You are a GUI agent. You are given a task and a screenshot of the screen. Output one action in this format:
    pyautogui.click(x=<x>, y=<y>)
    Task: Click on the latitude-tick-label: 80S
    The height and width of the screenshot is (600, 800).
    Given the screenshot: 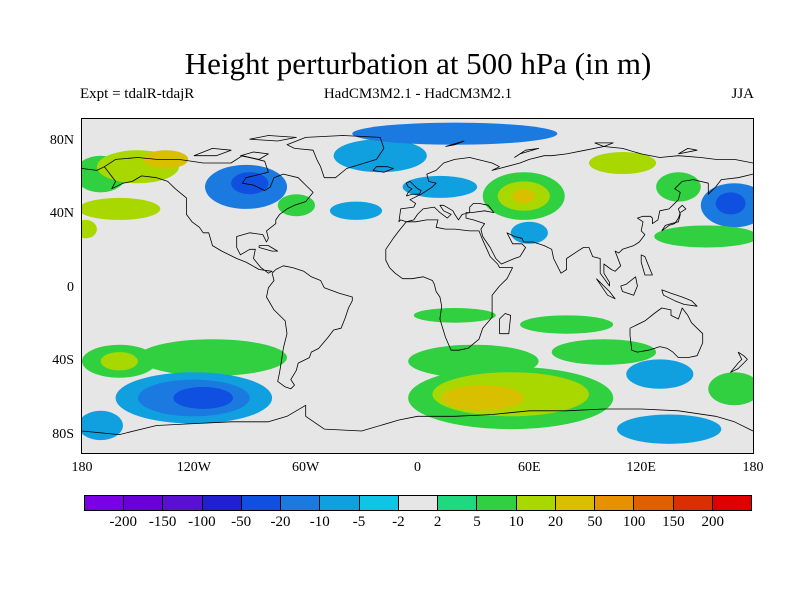 What is the action you would take?
    pyautogui.click(x=63, y=434)
    